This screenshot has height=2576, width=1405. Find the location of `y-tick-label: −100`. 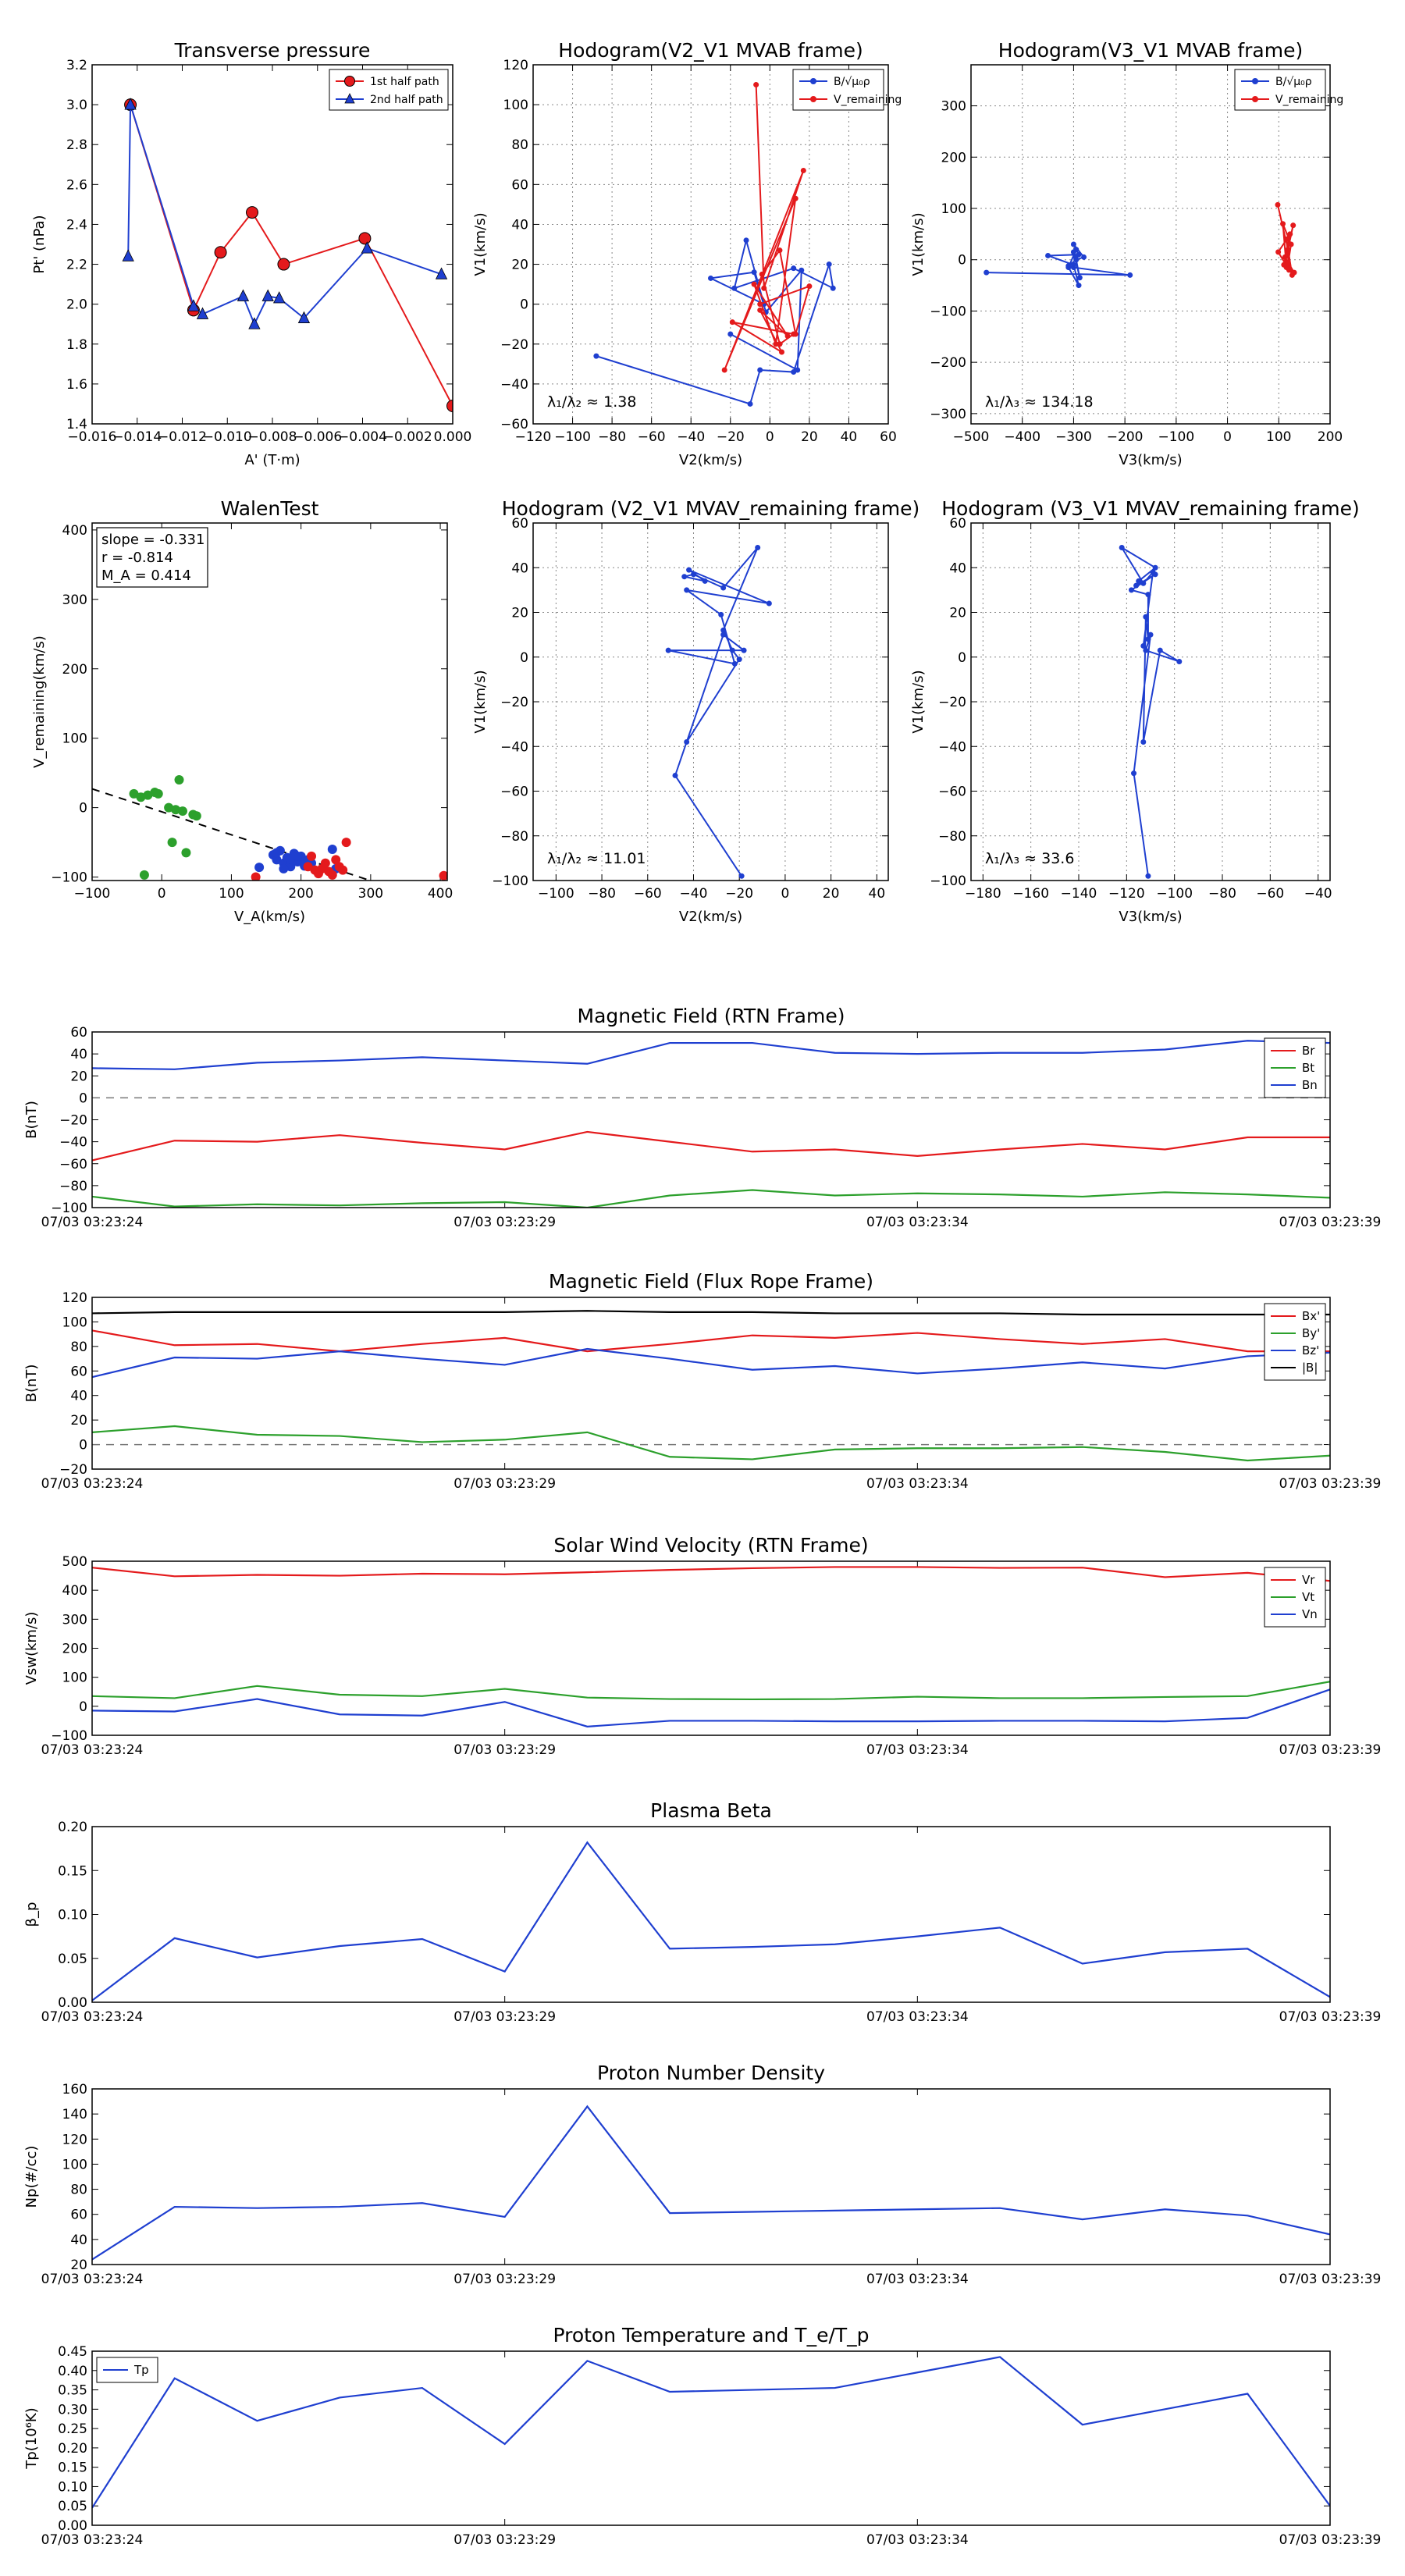

y-tick-label: −100 is located at coordinates (69, 1736).